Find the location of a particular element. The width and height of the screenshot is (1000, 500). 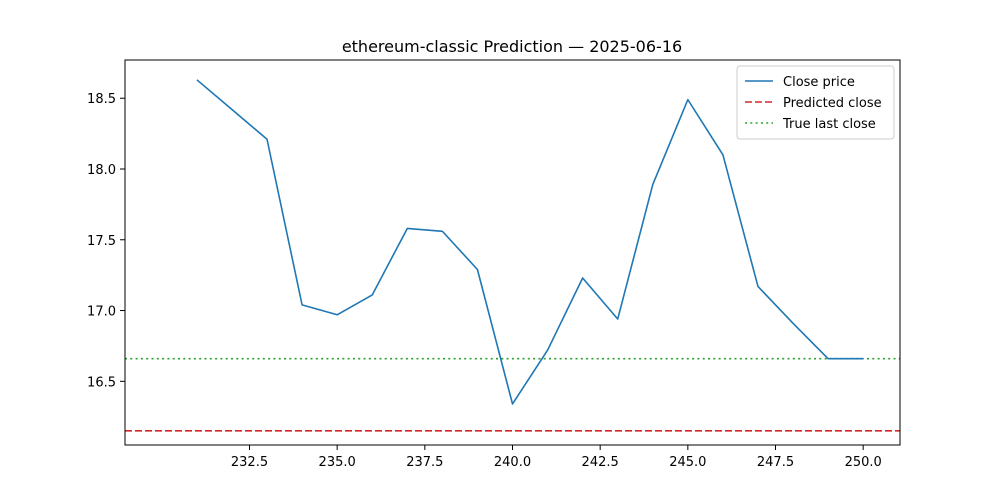

legend-label: True last close is located at coordinates (829, 124).